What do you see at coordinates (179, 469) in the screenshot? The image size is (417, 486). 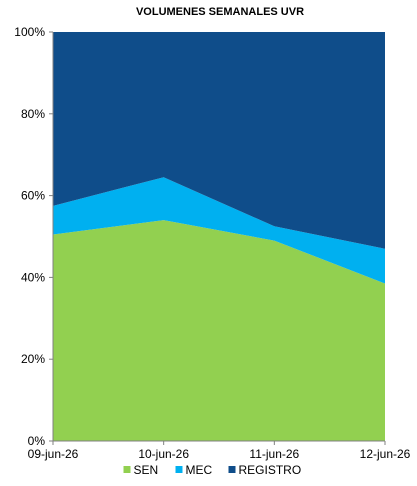 I see `legend-swatch-mec` at bounding box center [179, 469].